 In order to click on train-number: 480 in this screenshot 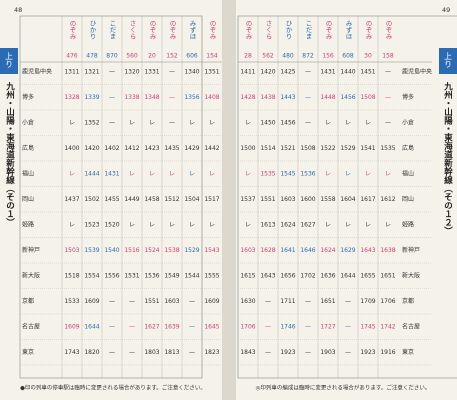, I will do `click(288, 56)`.